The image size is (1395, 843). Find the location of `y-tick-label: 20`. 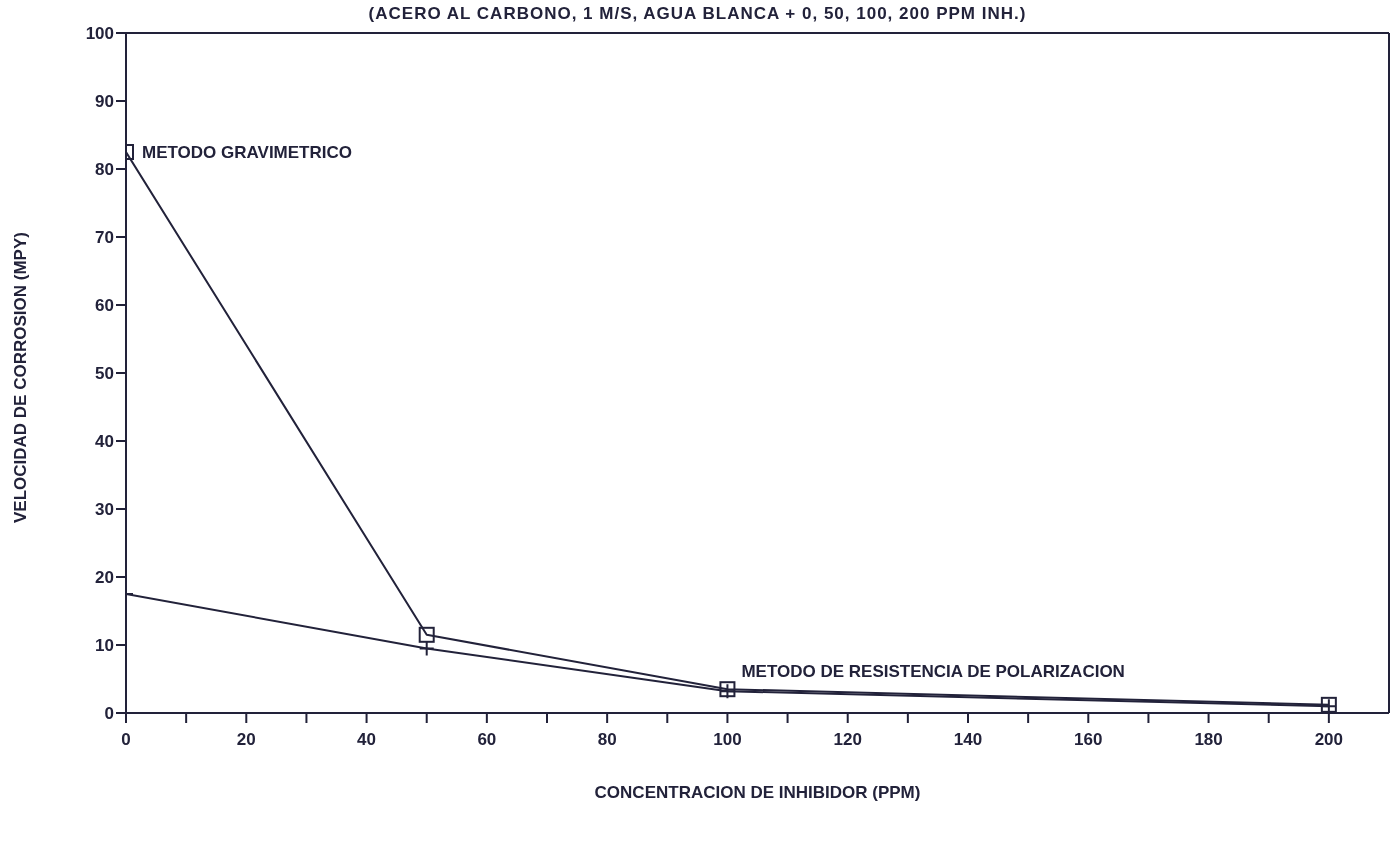

y-tick-label: 20 is located at coordinates (104, 578).